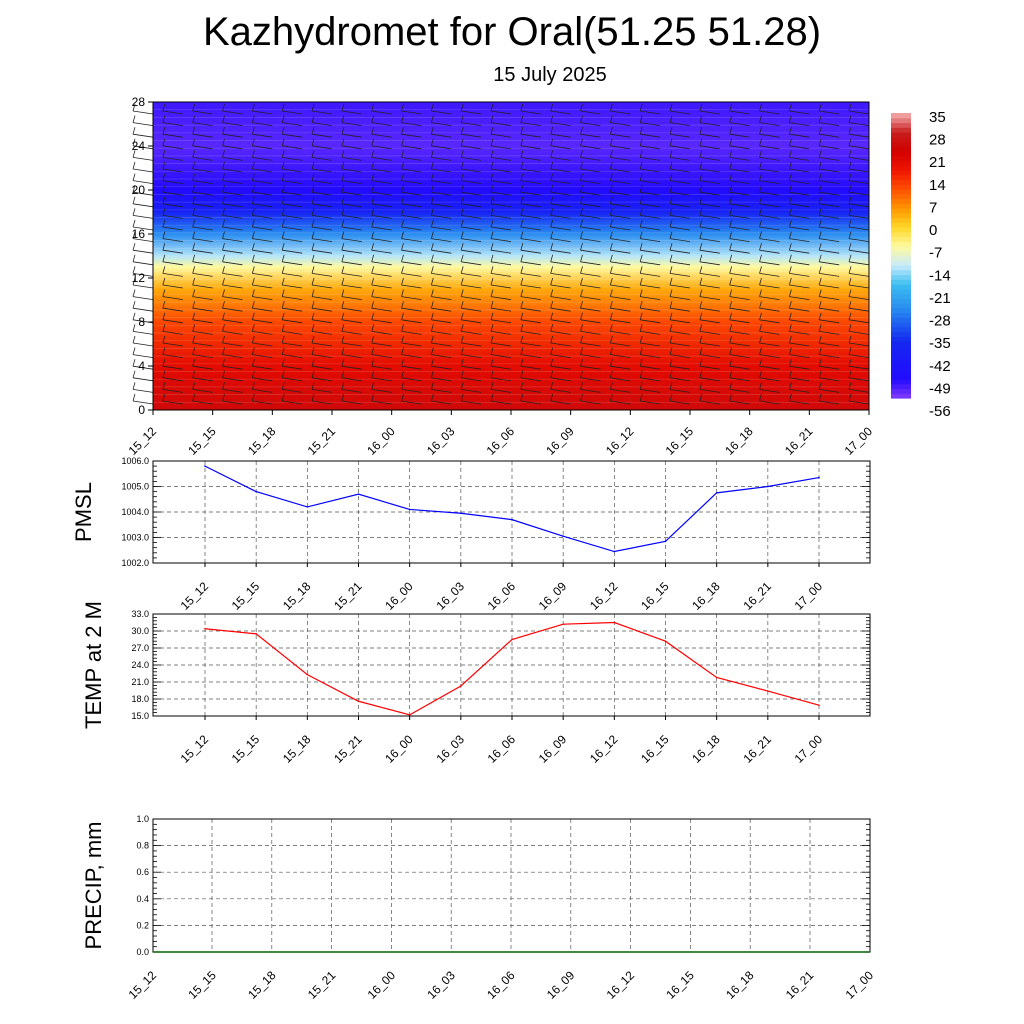  Describe the element at coordinates (140, 648) in the screenshot. I see `y-tick-label: 27.0` at that location.